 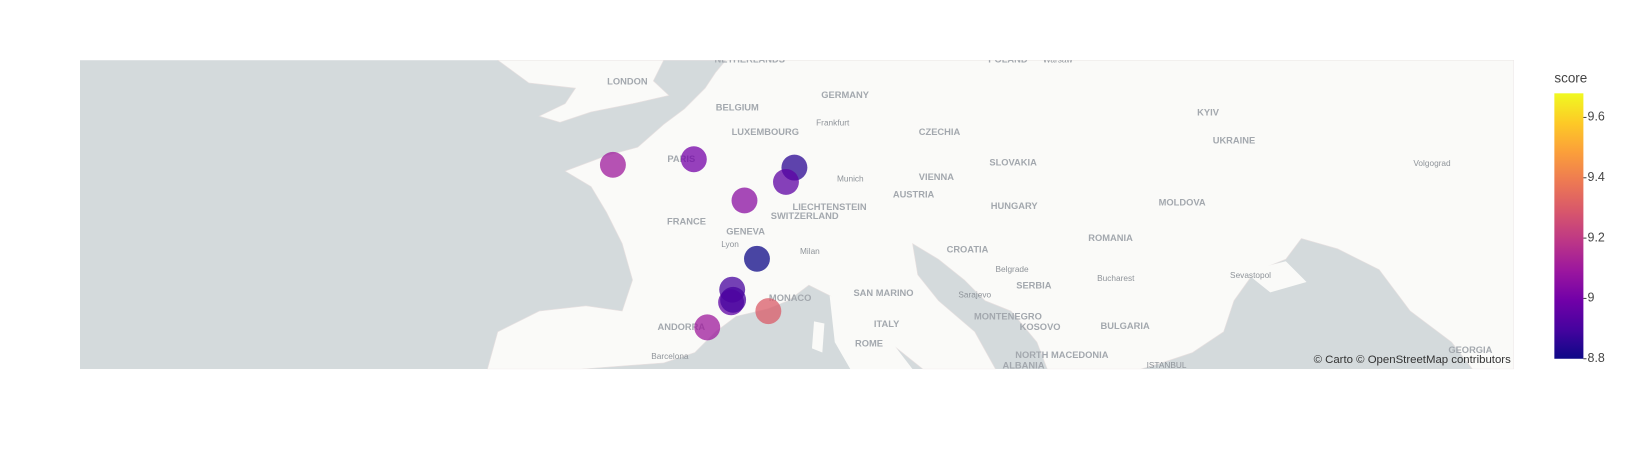 I want to click on place-label: Warsaw, so click(x=1058, y=59).